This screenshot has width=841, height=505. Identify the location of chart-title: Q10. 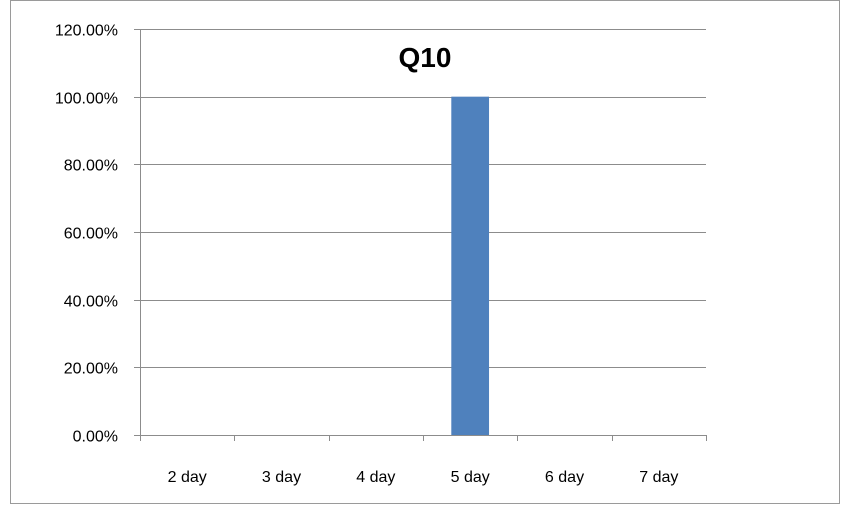
(425, 57).